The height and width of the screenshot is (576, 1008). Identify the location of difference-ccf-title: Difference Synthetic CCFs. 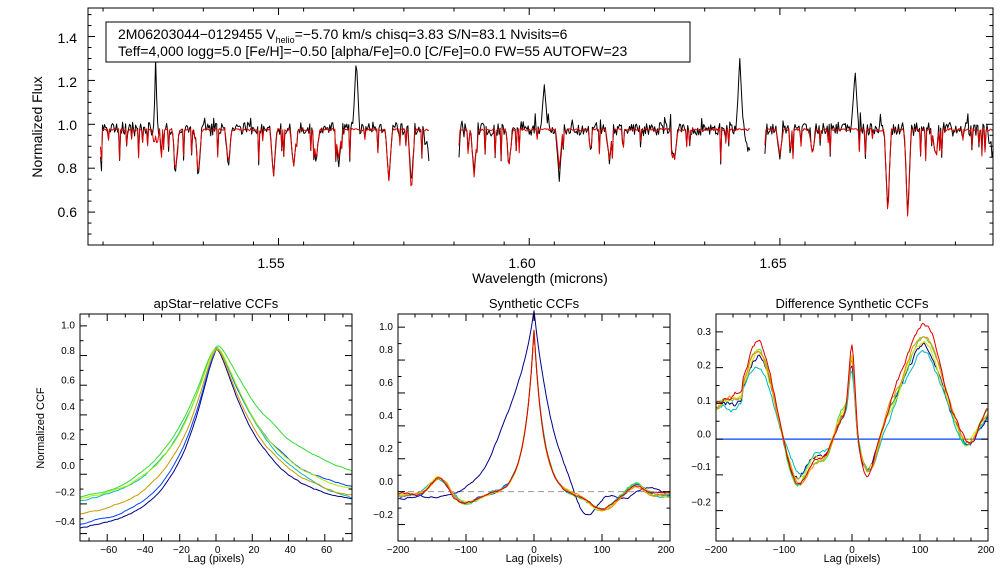
(852, 303).